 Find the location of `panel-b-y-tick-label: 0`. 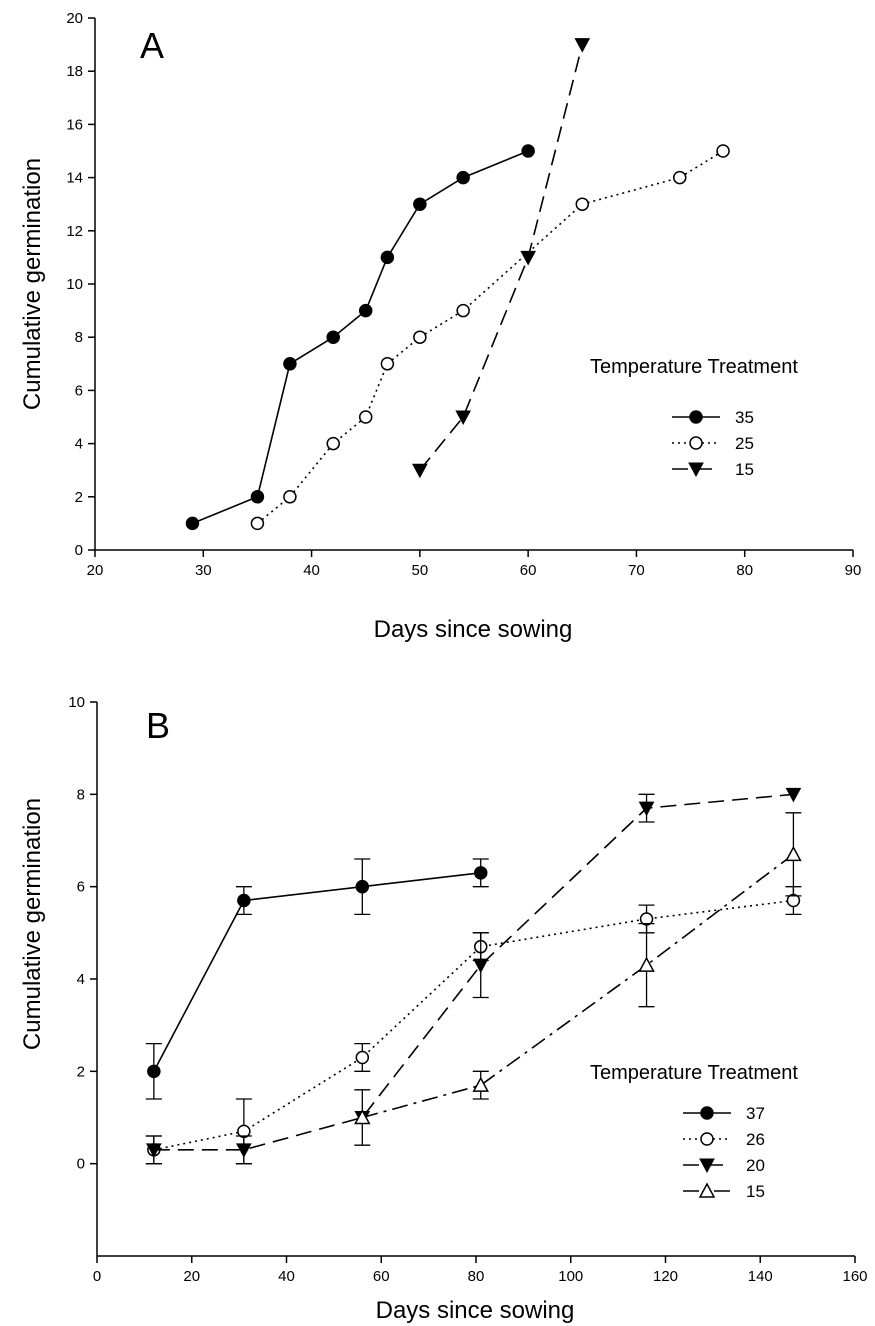

panel-b-y-tick-label: 0 is located at coordinates (81, 1164).